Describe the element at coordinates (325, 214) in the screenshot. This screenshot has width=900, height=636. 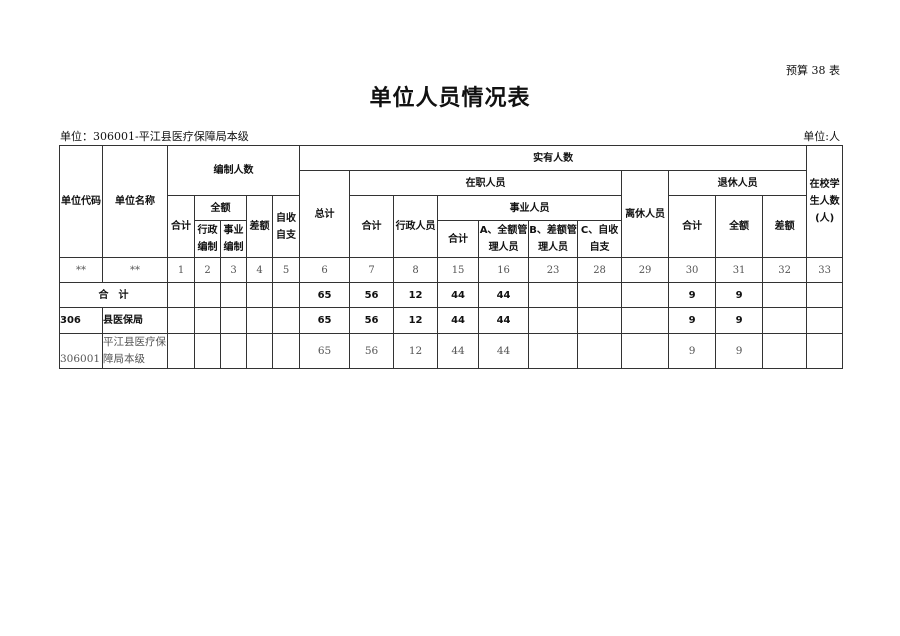
I see `header-total: 总计` at that location.